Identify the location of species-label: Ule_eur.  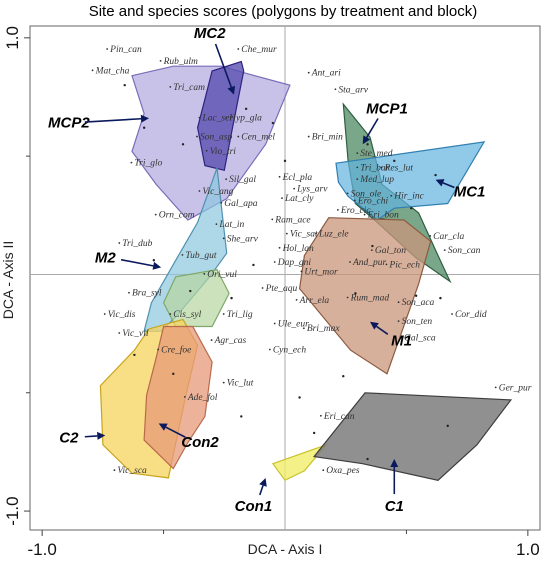
(293, 325).